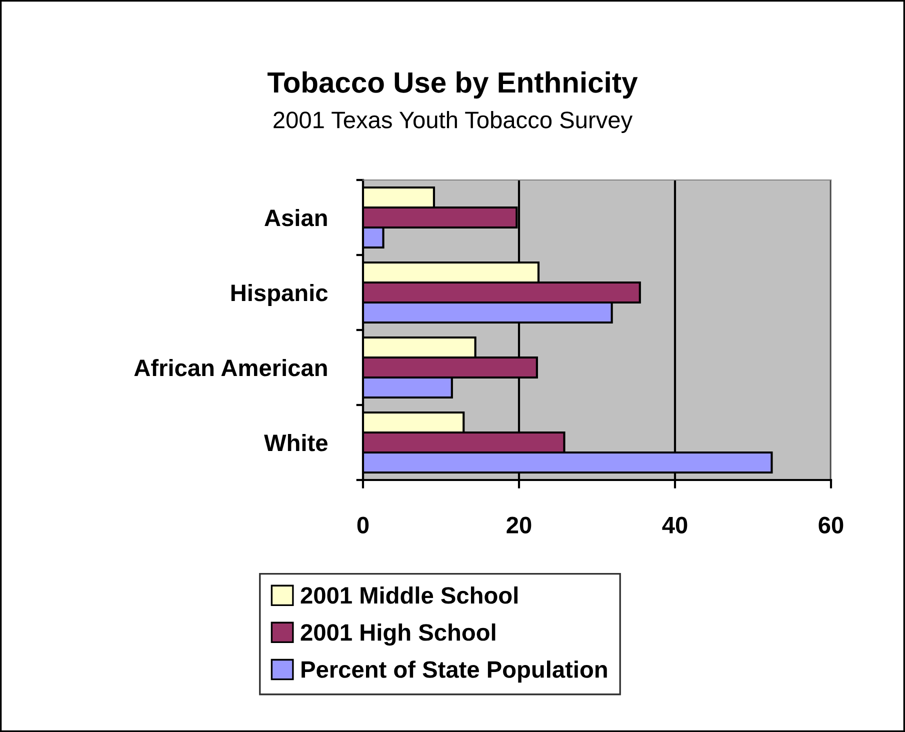 The width and height of the screenshot is (905, 732). I want to click on x-tick-label: 60, so click(831, 525).